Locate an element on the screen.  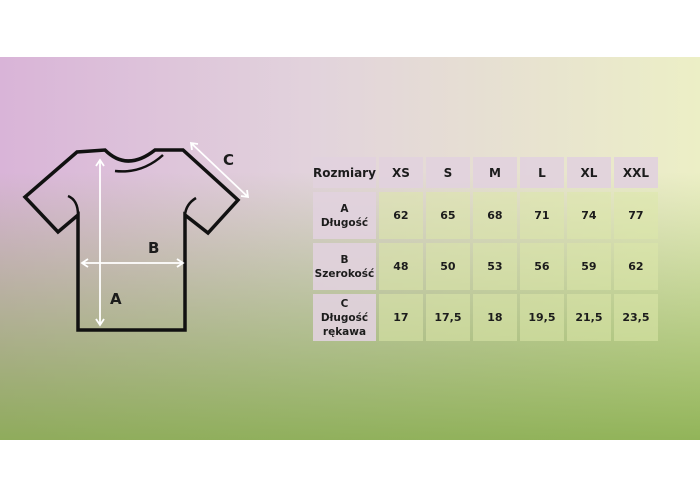
row-letter: A is located at coordinates (344, 208).